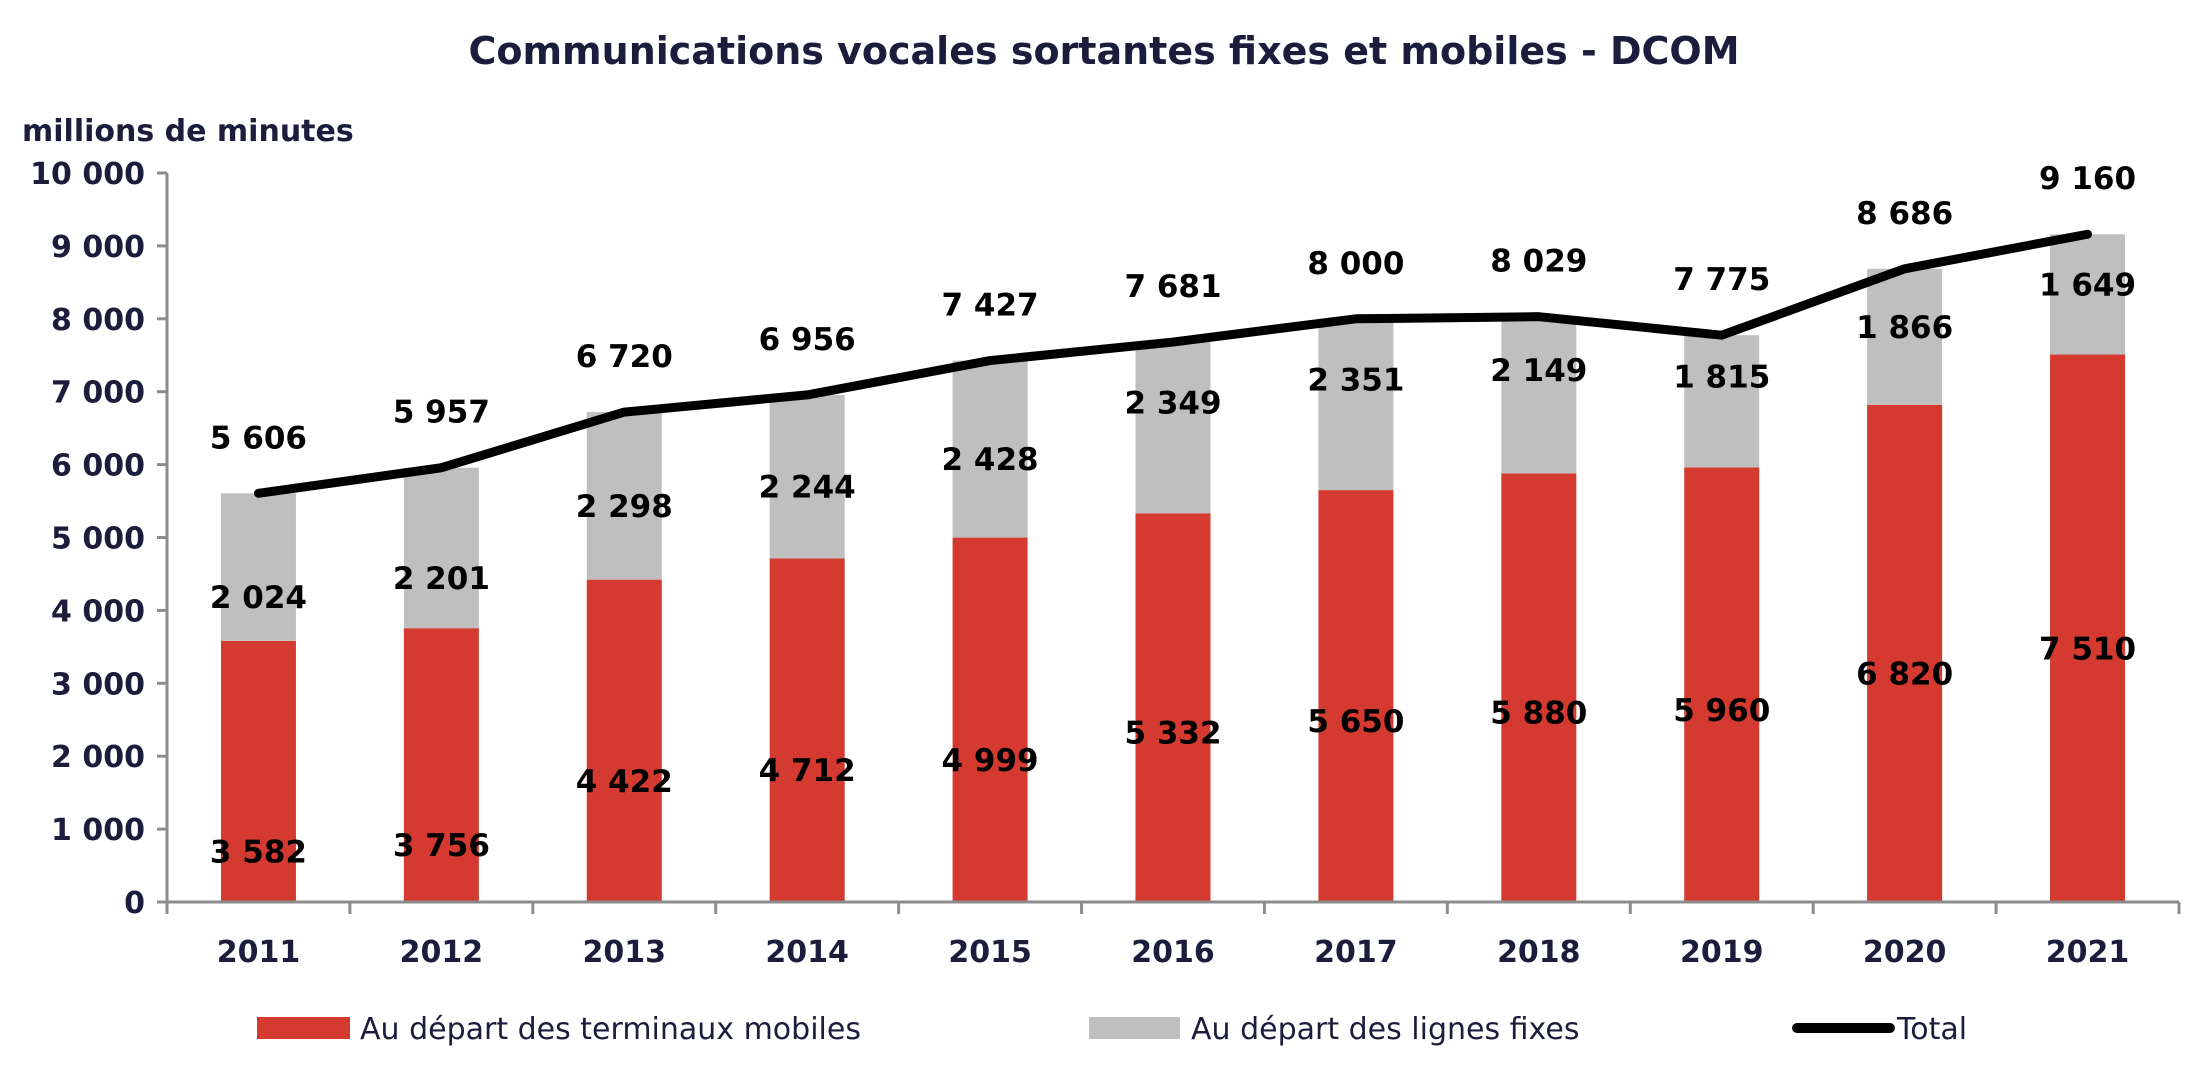 The height and width of the screenshot is (1080, 2208). Describe the element at coordinates (2087, 285) in the screenshot. I see `label-fixed: 1 649` at that location.